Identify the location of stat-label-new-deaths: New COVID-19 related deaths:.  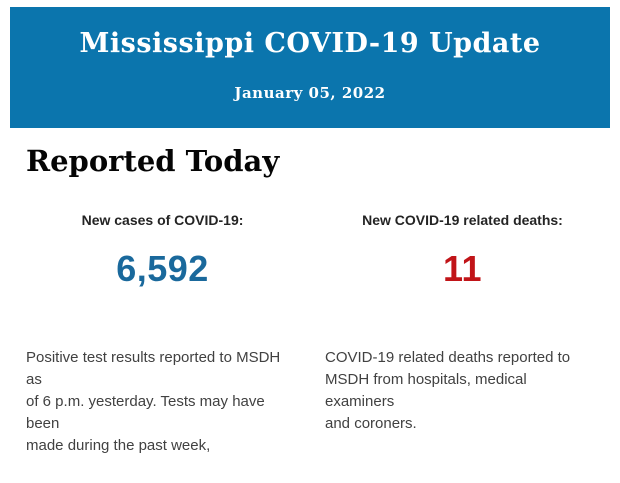
(462, 220).